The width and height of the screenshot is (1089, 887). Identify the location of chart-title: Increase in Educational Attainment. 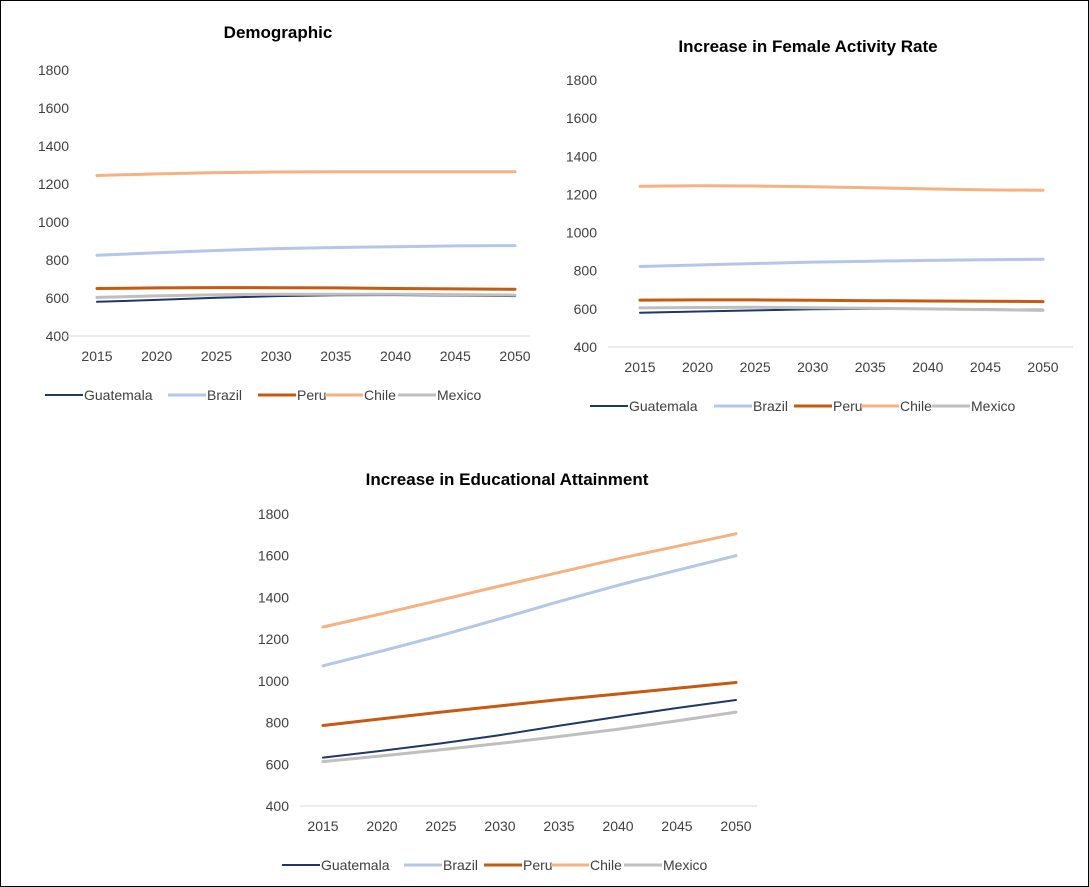
(507, 479).